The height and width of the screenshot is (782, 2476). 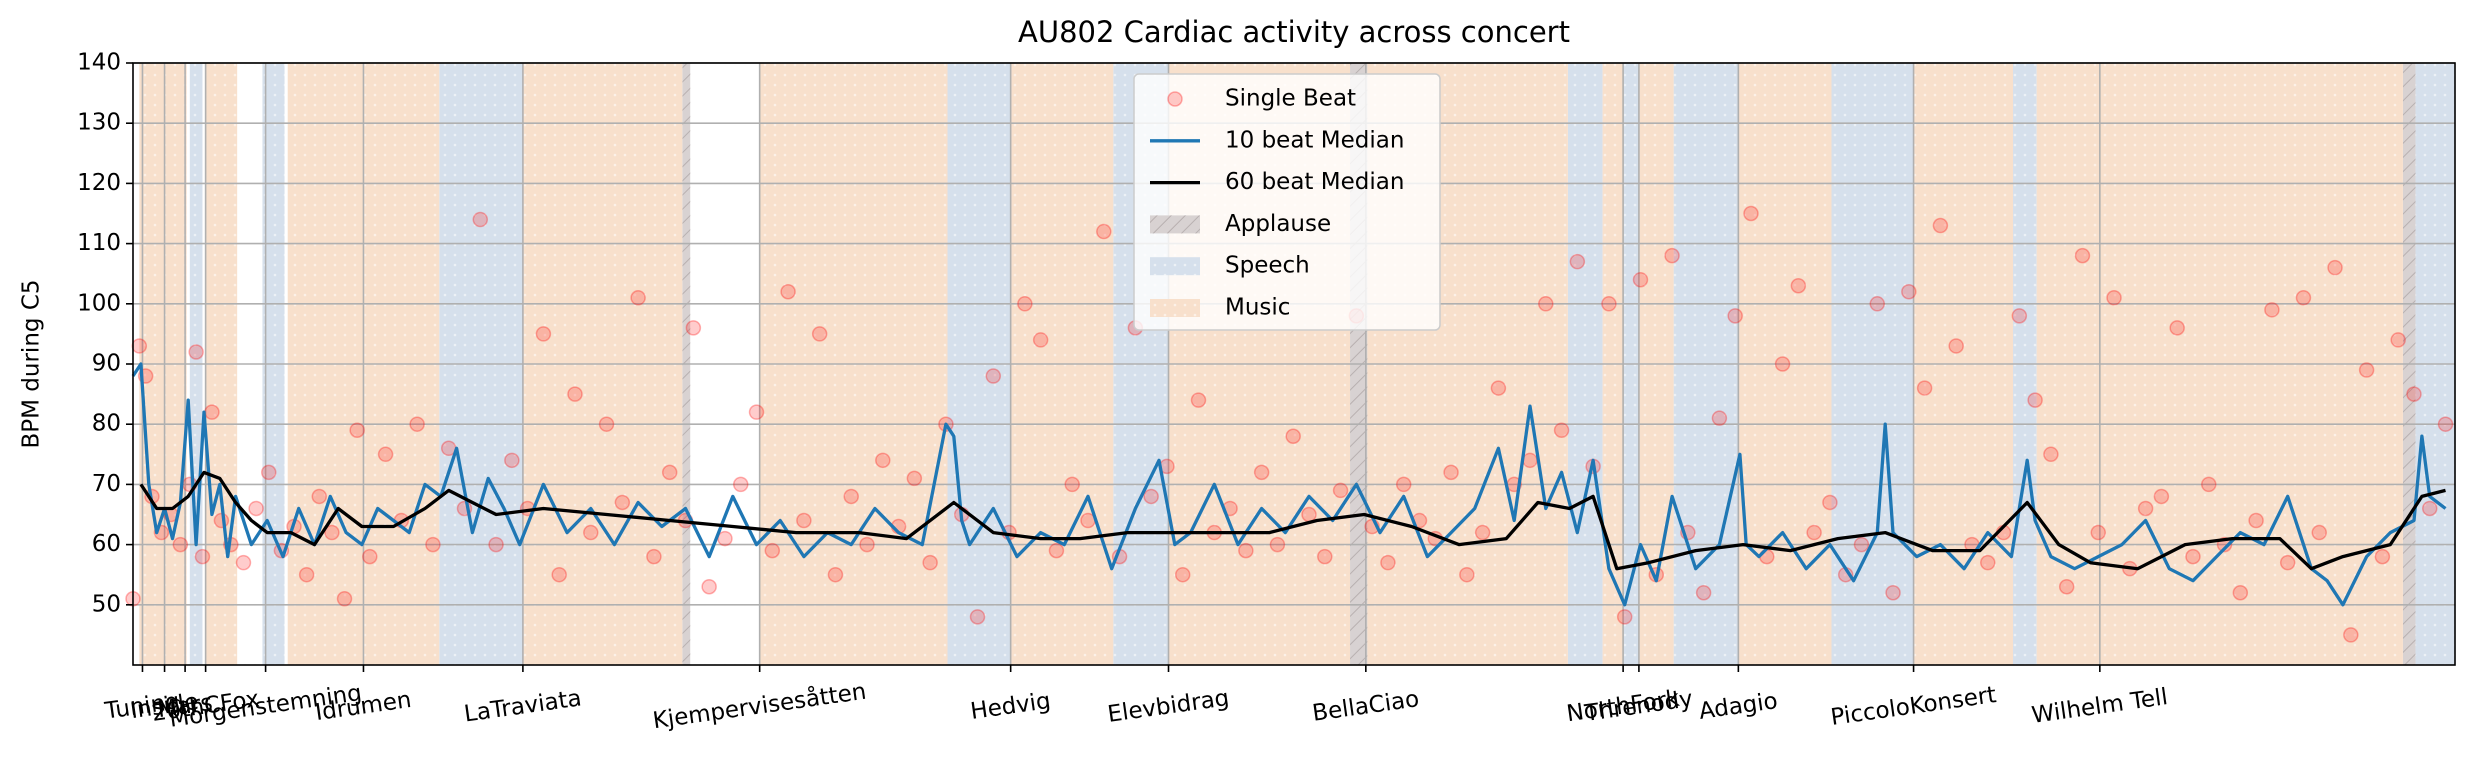 I want to click on legend-label: Music, so click(x=1257, y=308).